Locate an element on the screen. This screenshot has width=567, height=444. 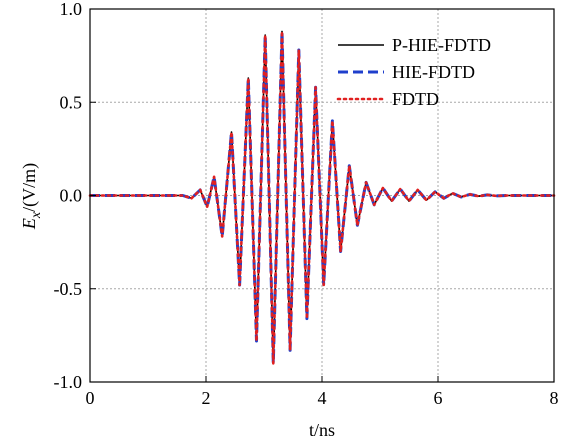
y-axis-unit: /(V/m) is located at coordinates (29, 187).